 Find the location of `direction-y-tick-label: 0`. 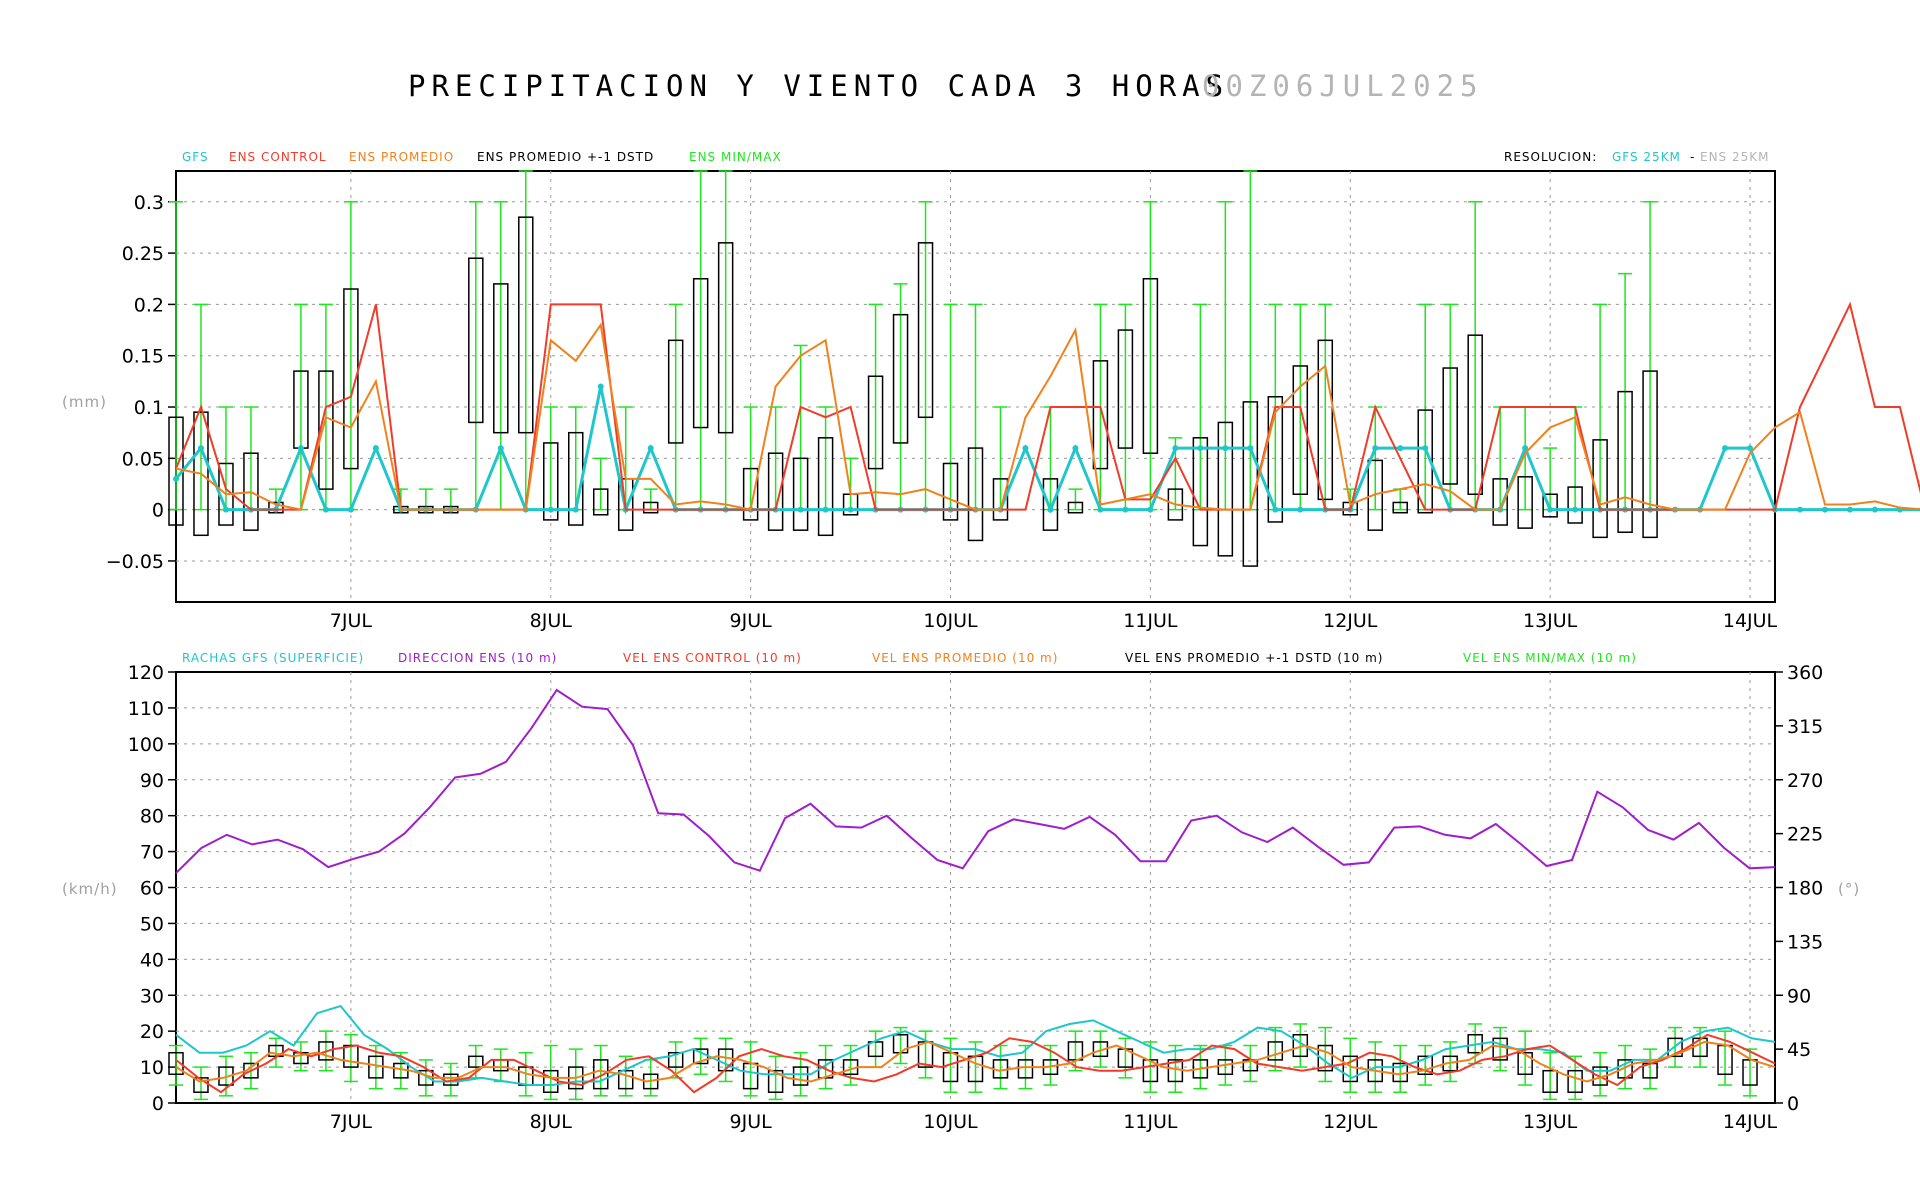

direction-y-tick-label: 0 is located at coordinates (1793, 1104).